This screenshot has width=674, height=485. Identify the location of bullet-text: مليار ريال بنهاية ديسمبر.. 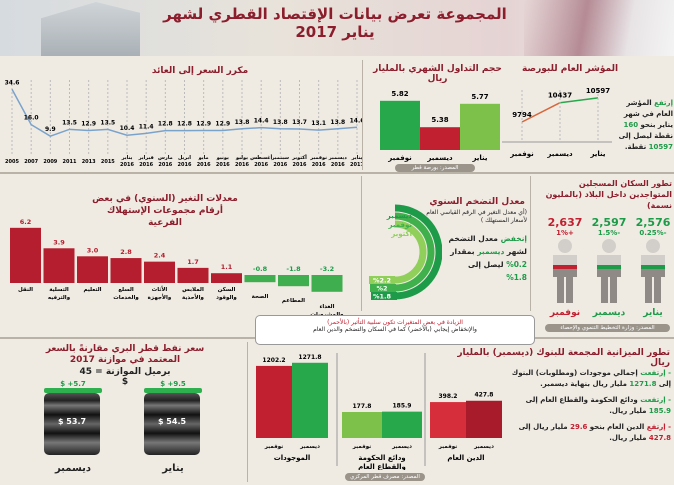
(583, 384).